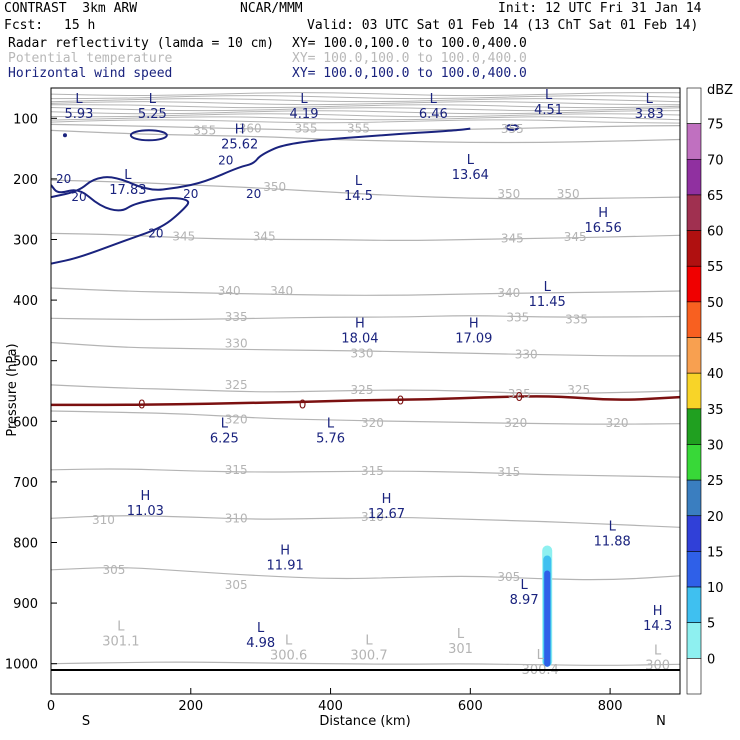 The width and height of the screenshot is (740, 740). Describe the element at coordinates (152, 114) in the screenshot. I see `extremum-value: 5.25` at that location.